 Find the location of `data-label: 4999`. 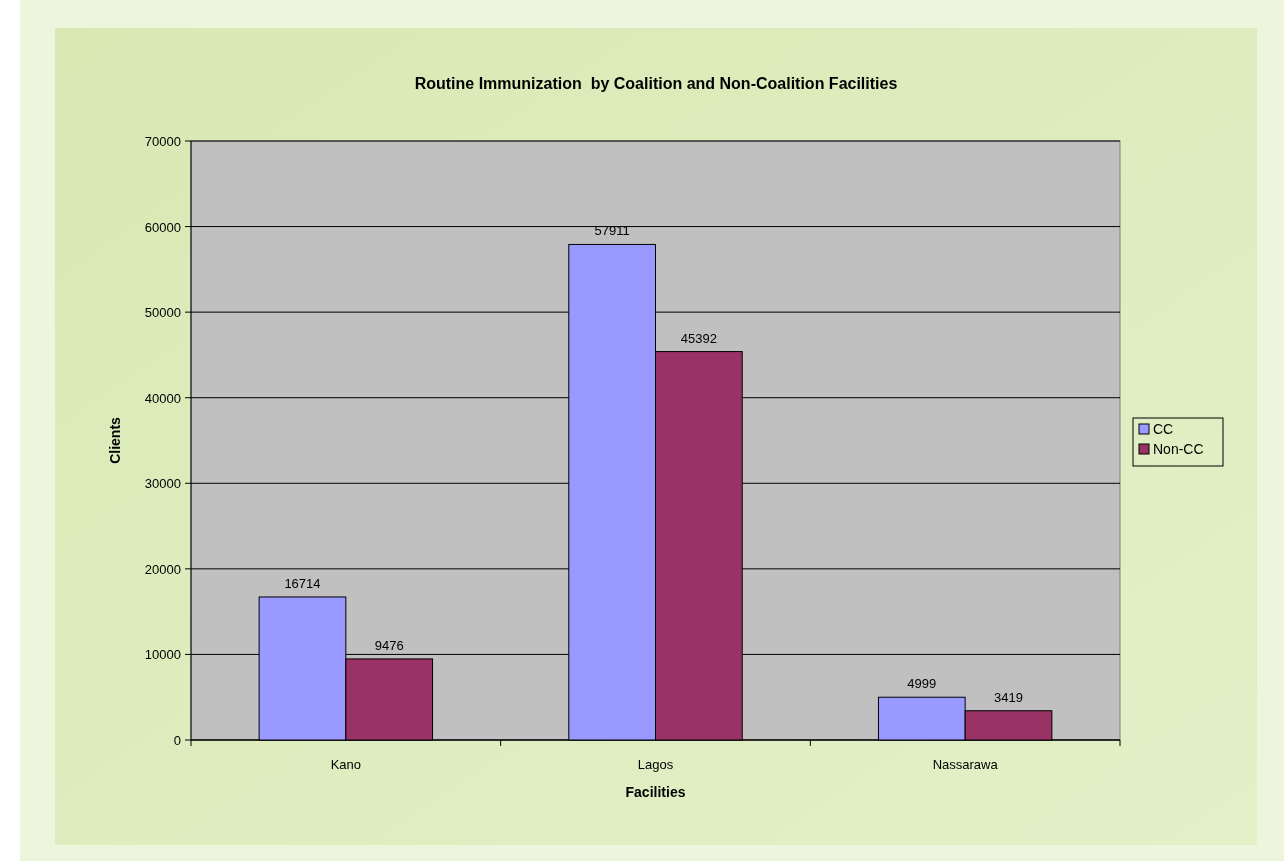

data-label: 4999 is located at coordinates (922, 684).